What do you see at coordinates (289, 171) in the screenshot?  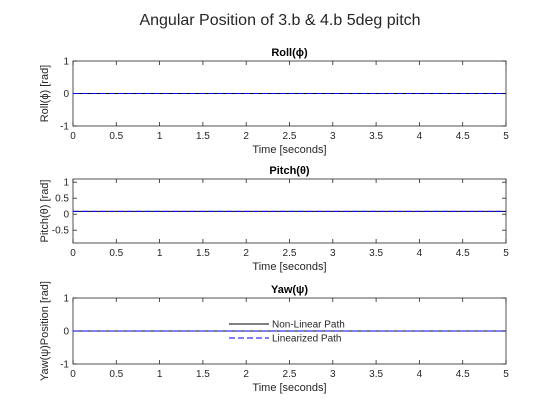 I see `subplot-title: Pitch(θ)` at bounding box center [289, 171].